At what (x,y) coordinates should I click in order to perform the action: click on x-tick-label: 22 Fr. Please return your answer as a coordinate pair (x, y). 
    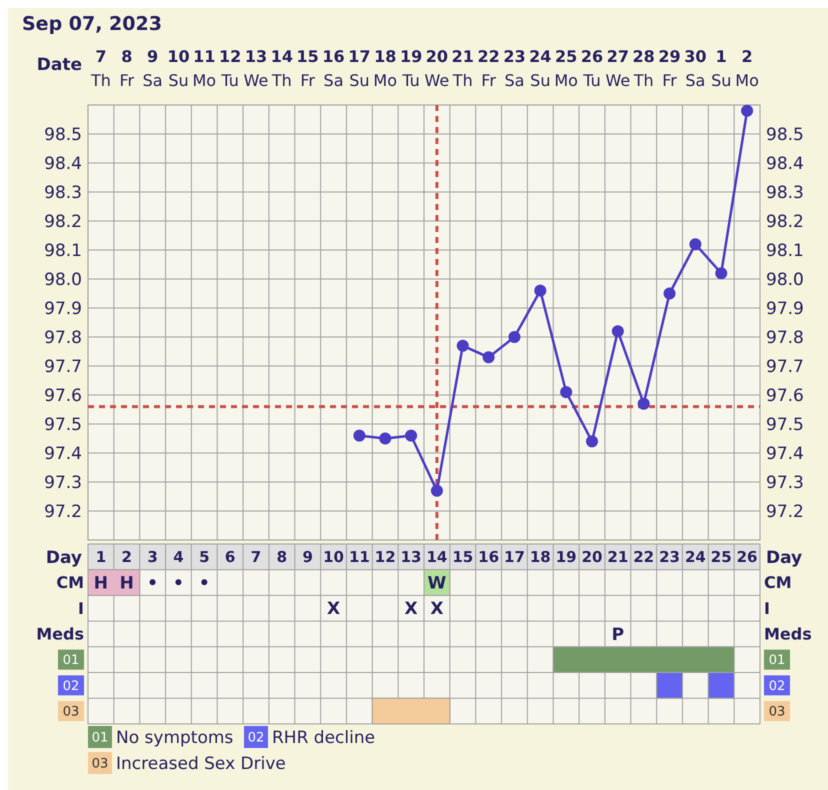
    Looking at the image, I should click on (488, 68).